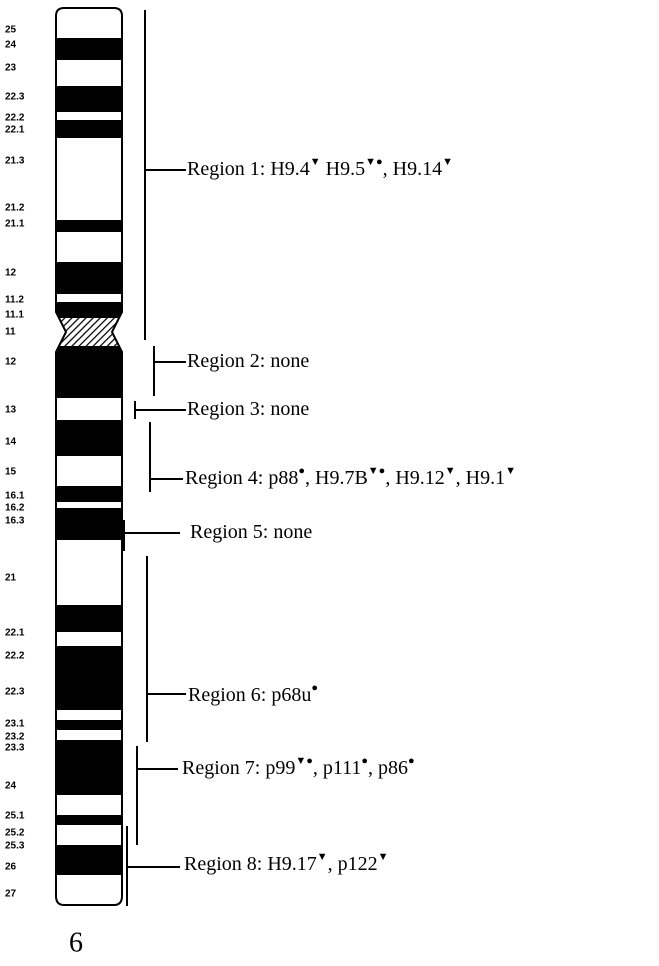 Image resolution: width=659 pixels, height=966 pixels. What do you see at coordinates (11, 867) in the screenshot?
I see `band-label: 26` at bounding box center [11, 867].